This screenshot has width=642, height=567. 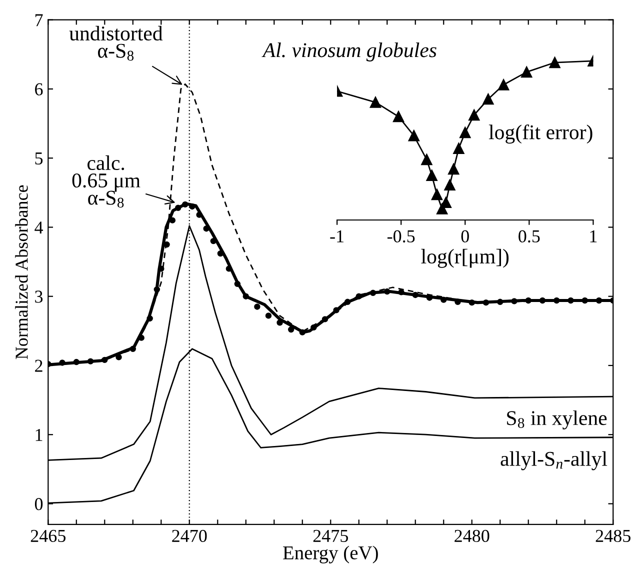 I want to click on x-tick-label: -1, so click(x=337, y=236).